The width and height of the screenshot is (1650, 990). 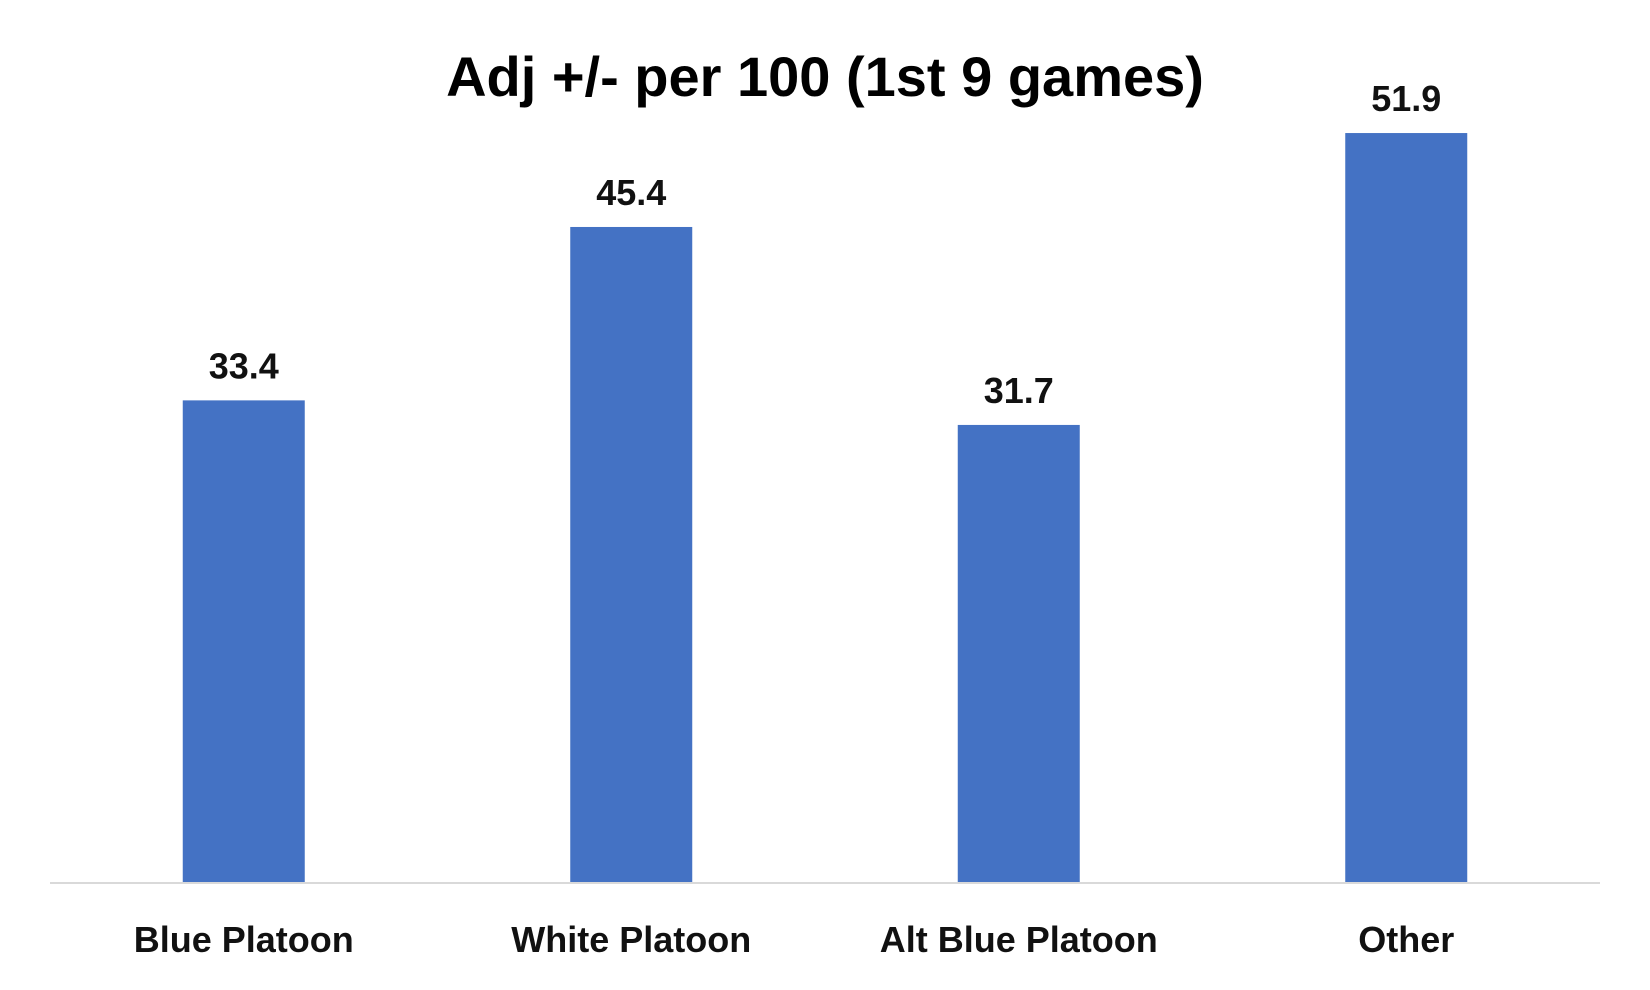 What do you see at coordinates (1019, 939) in the screenshot?
I see `category-label-2: Alt Blue Platoon` at bounding box center [1019, 939].